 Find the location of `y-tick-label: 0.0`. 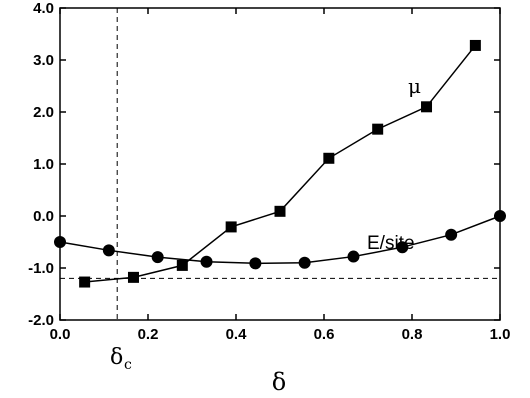

y-tick-label: 0.0 is located at coordinates (43, 216).